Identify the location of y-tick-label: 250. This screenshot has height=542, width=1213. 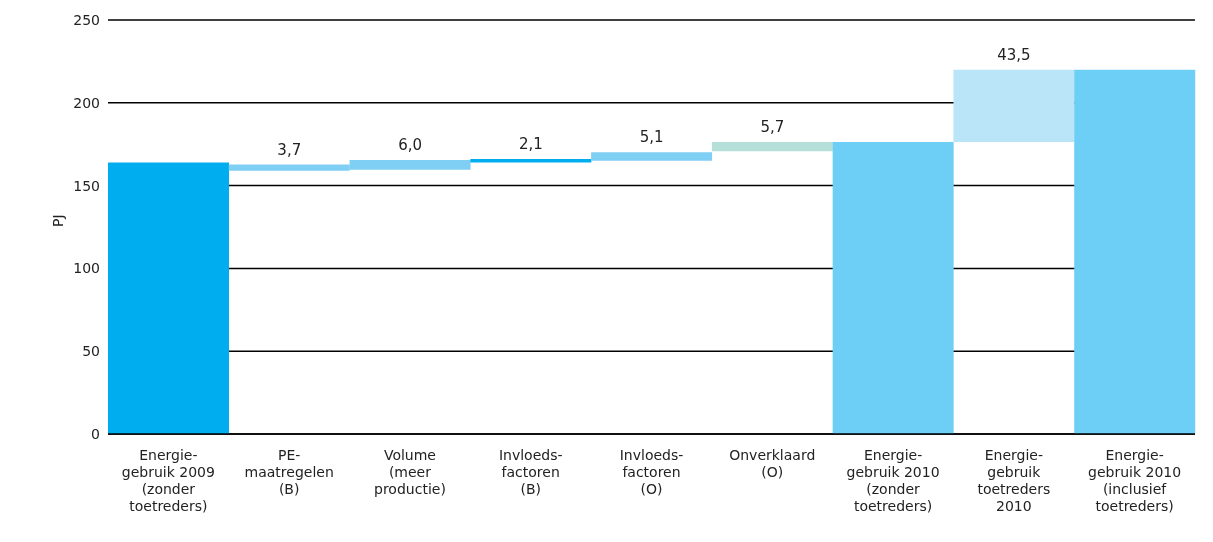
(86, 19).